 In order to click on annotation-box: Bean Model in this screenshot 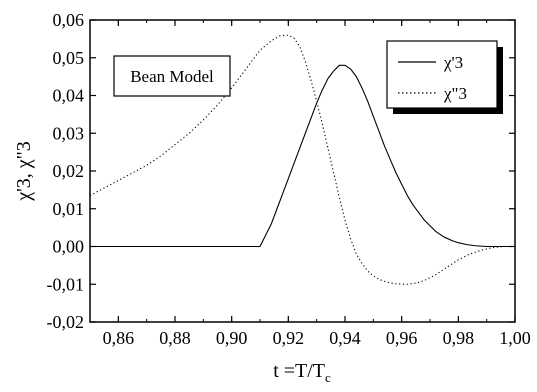, I will do `click(172, 76)`.